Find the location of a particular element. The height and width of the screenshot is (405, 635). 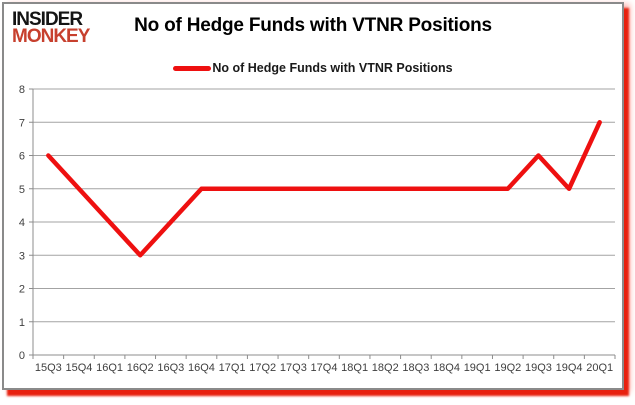

chart-title: No of Hedge Funds with VTNR Positions is located at coordinates (313, 25).